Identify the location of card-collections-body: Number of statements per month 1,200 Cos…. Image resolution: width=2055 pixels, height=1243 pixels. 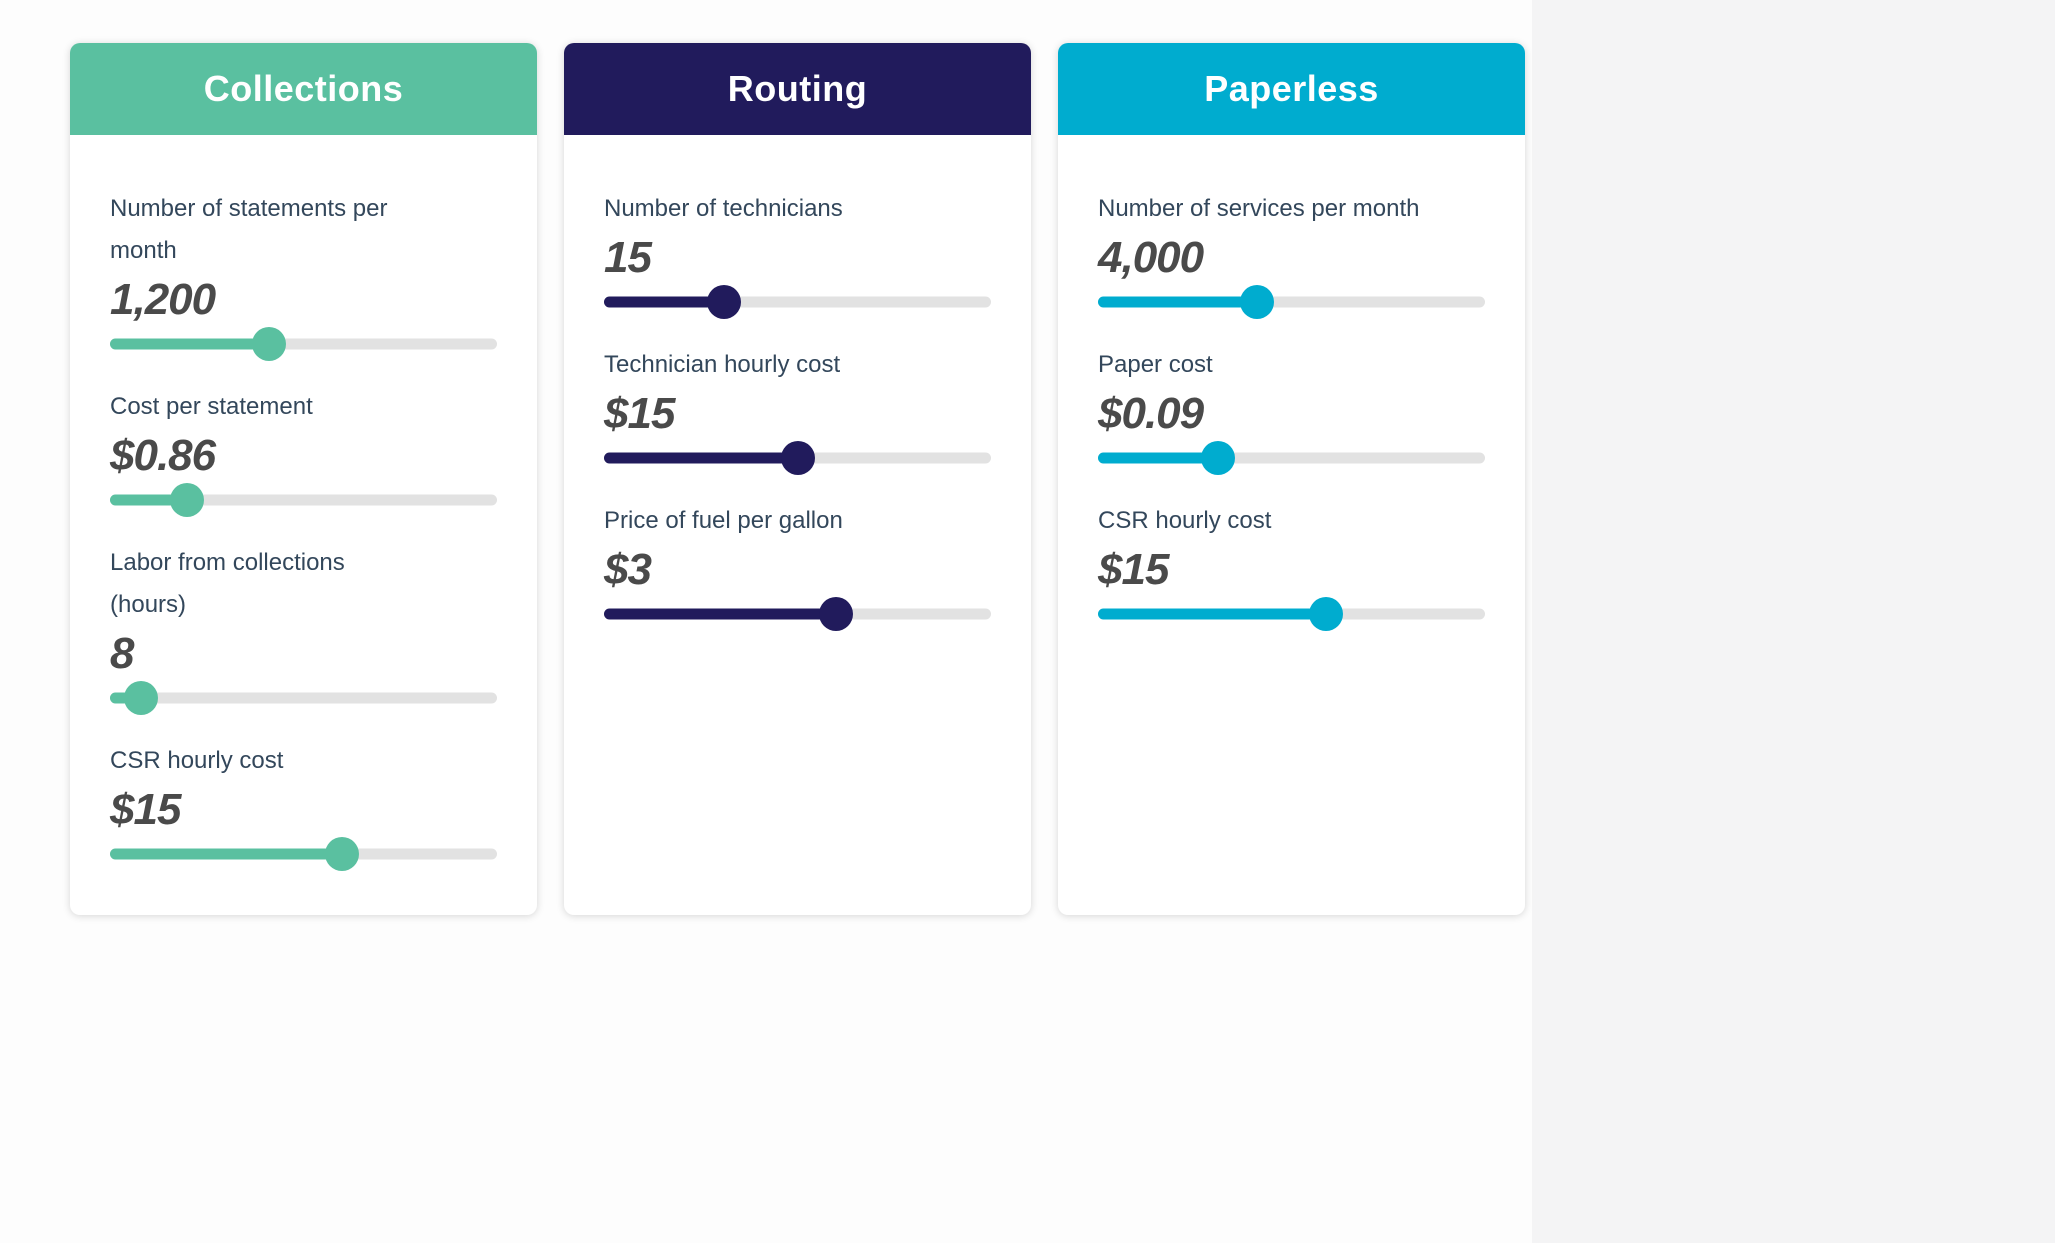
(303, 525).